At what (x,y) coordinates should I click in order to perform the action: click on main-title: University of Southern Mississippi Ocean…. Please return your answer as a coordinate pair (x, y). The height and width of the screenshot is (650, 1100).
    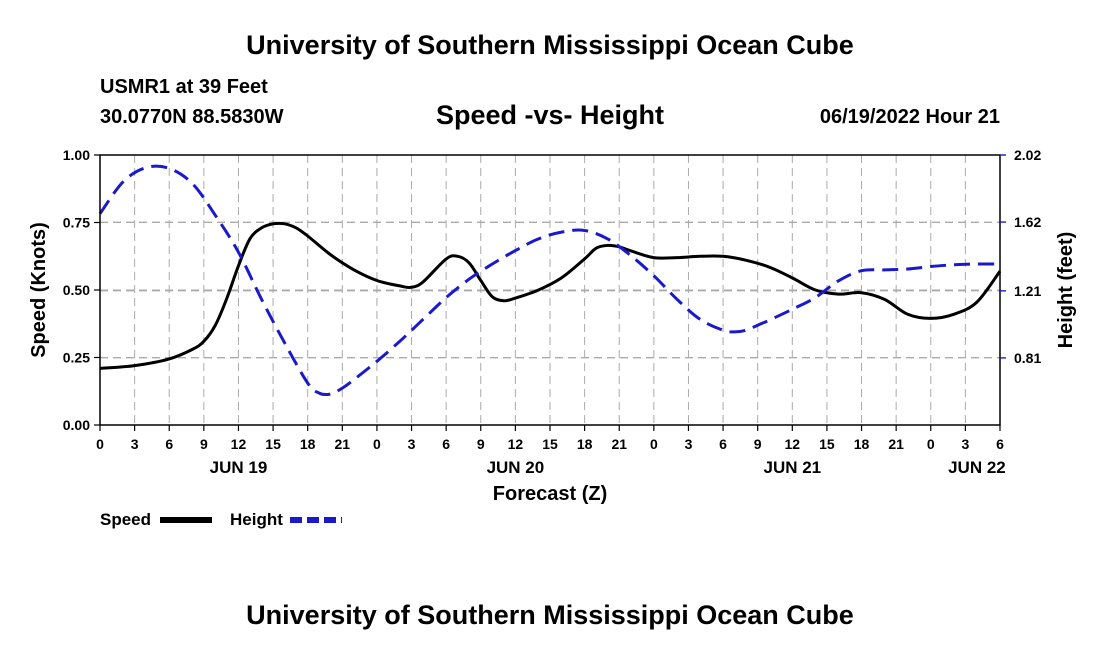
    Looking at the image, I should click on (550, 45).